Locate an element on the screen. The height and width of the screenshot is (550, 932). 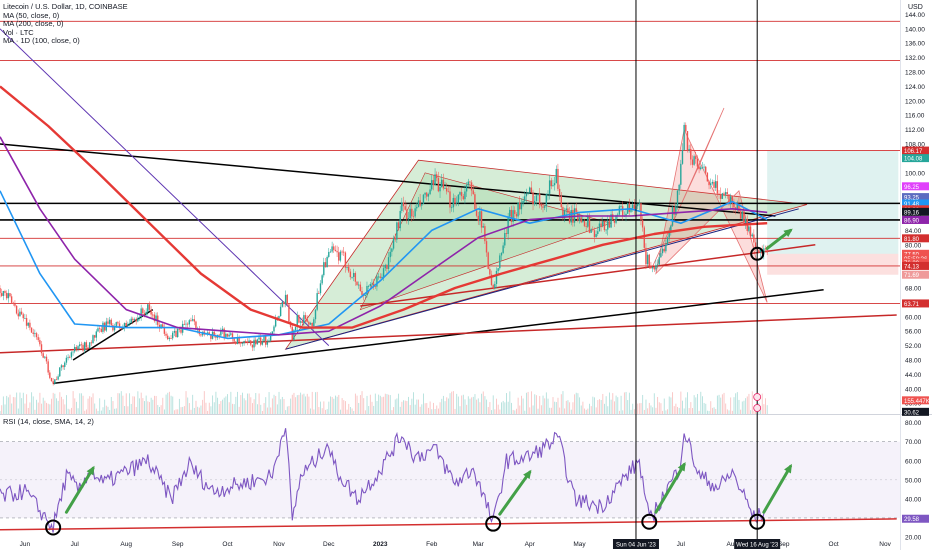
time-tick-label: Sep is located at coordinates (178, 544).